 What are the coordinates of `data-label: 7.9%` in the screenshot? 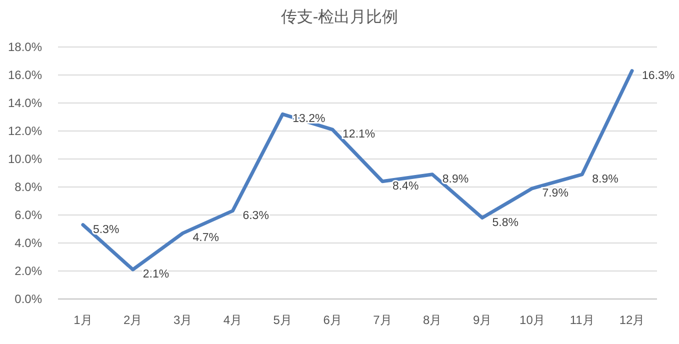 It's located at (555, 193).